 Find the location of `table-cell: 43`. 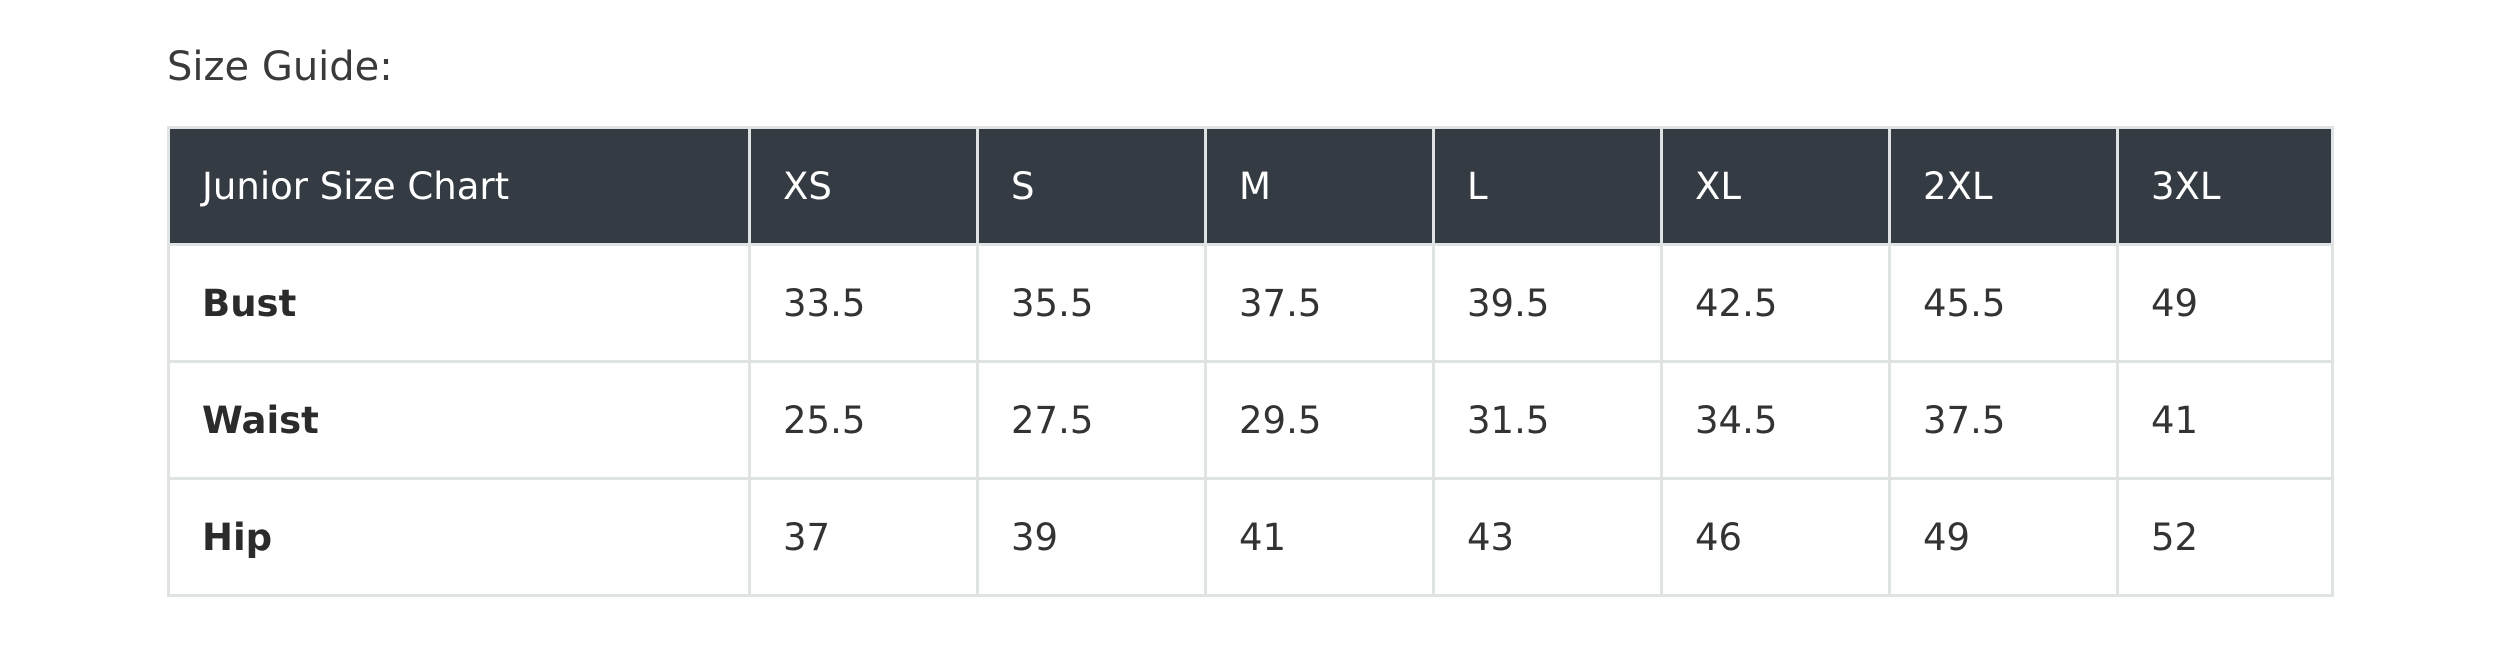

table-cell: 43 is located at coordinates (1547, 537).